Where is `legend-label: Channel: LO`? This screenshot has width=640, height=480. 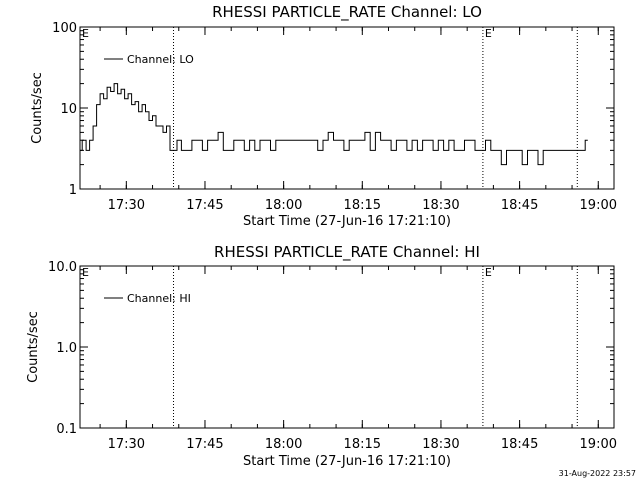
legend-label: Channel: LO is located at coordinates (160, 59).